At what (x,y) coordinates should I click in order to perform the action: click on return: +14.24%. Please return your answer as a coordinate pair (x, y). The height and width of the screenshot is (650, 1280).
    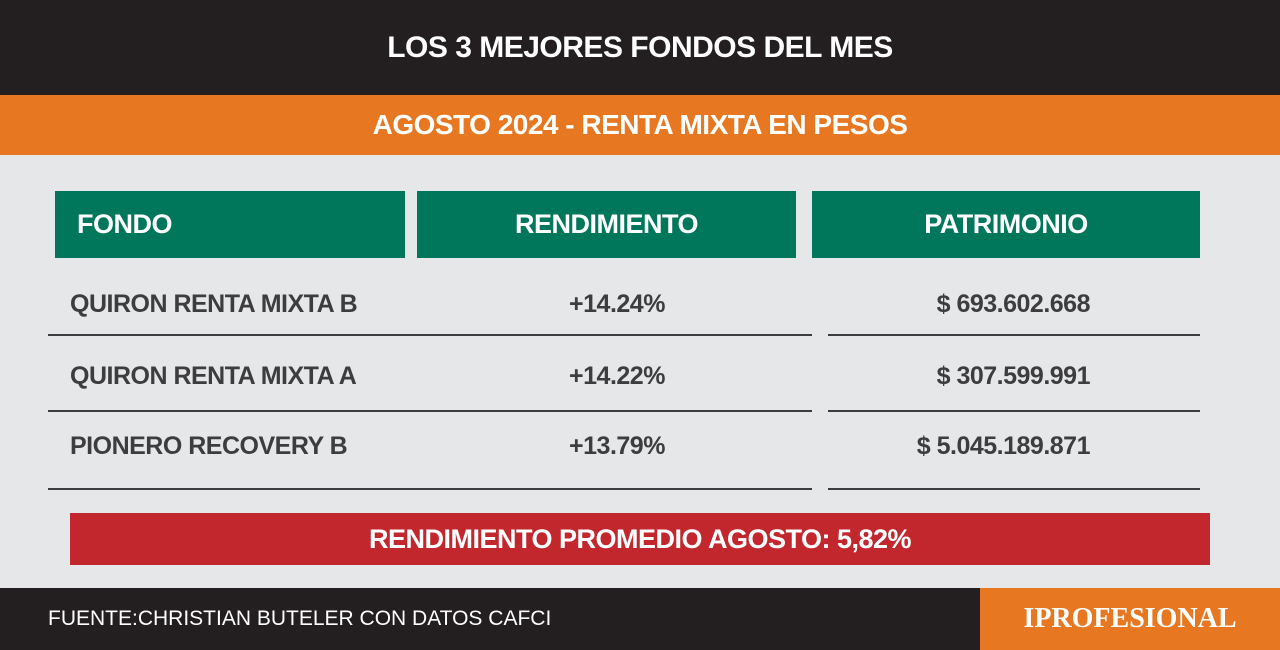
    Looking at the image, I should click on (617, 303).